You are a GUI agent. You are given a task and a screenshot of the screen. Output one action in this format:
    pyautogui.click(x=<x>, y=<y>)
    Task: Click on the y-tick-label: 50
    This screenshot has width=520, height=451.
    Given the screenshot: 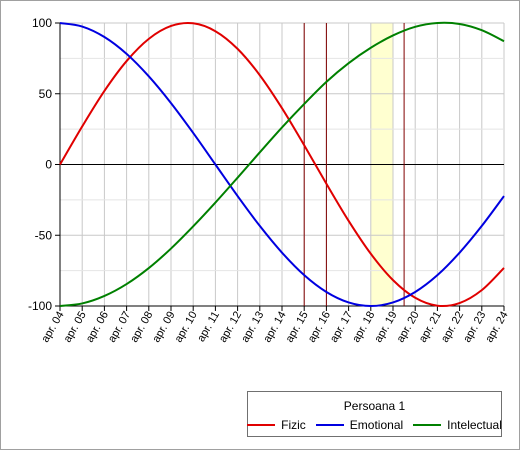 What is the action you would take?
    pyautogui.click(x=46, y=94)
    